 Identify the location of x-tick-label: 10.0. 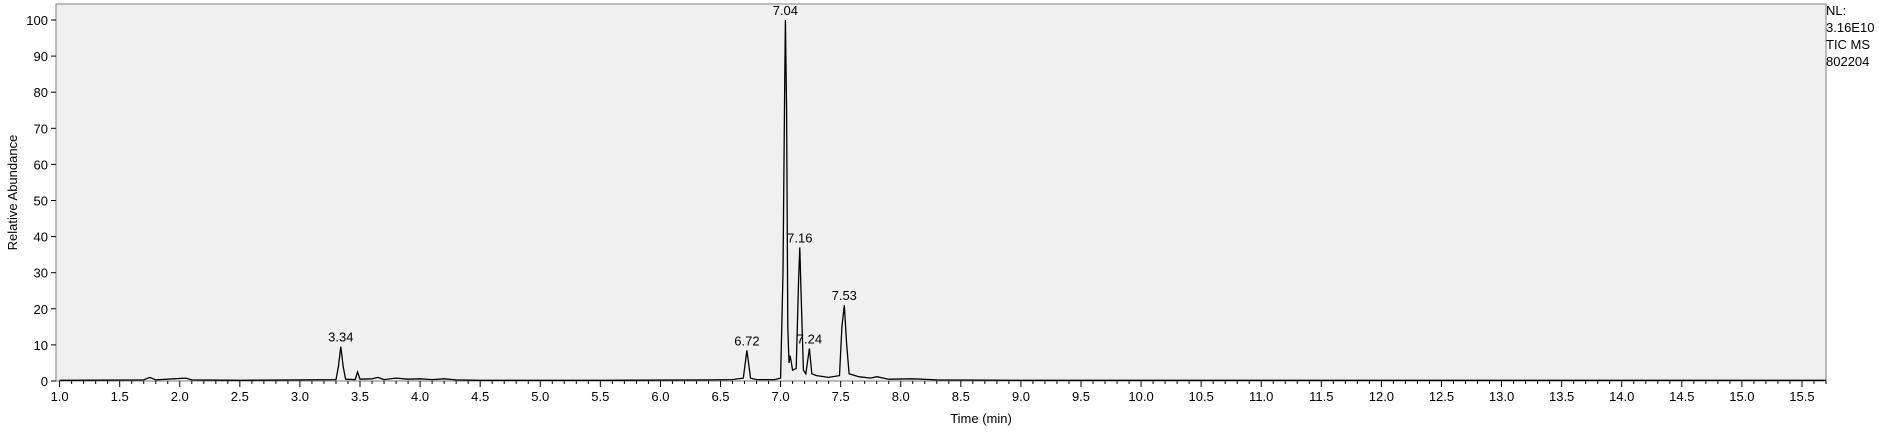
(1140, 396).